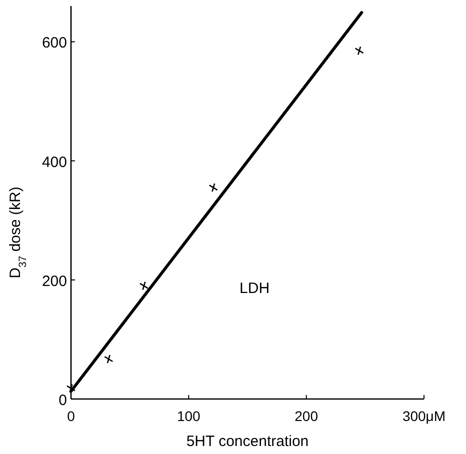 The height and width of the screenshot is (454, 466). I want to click on y-tick-label: 0, so click(62, 400).